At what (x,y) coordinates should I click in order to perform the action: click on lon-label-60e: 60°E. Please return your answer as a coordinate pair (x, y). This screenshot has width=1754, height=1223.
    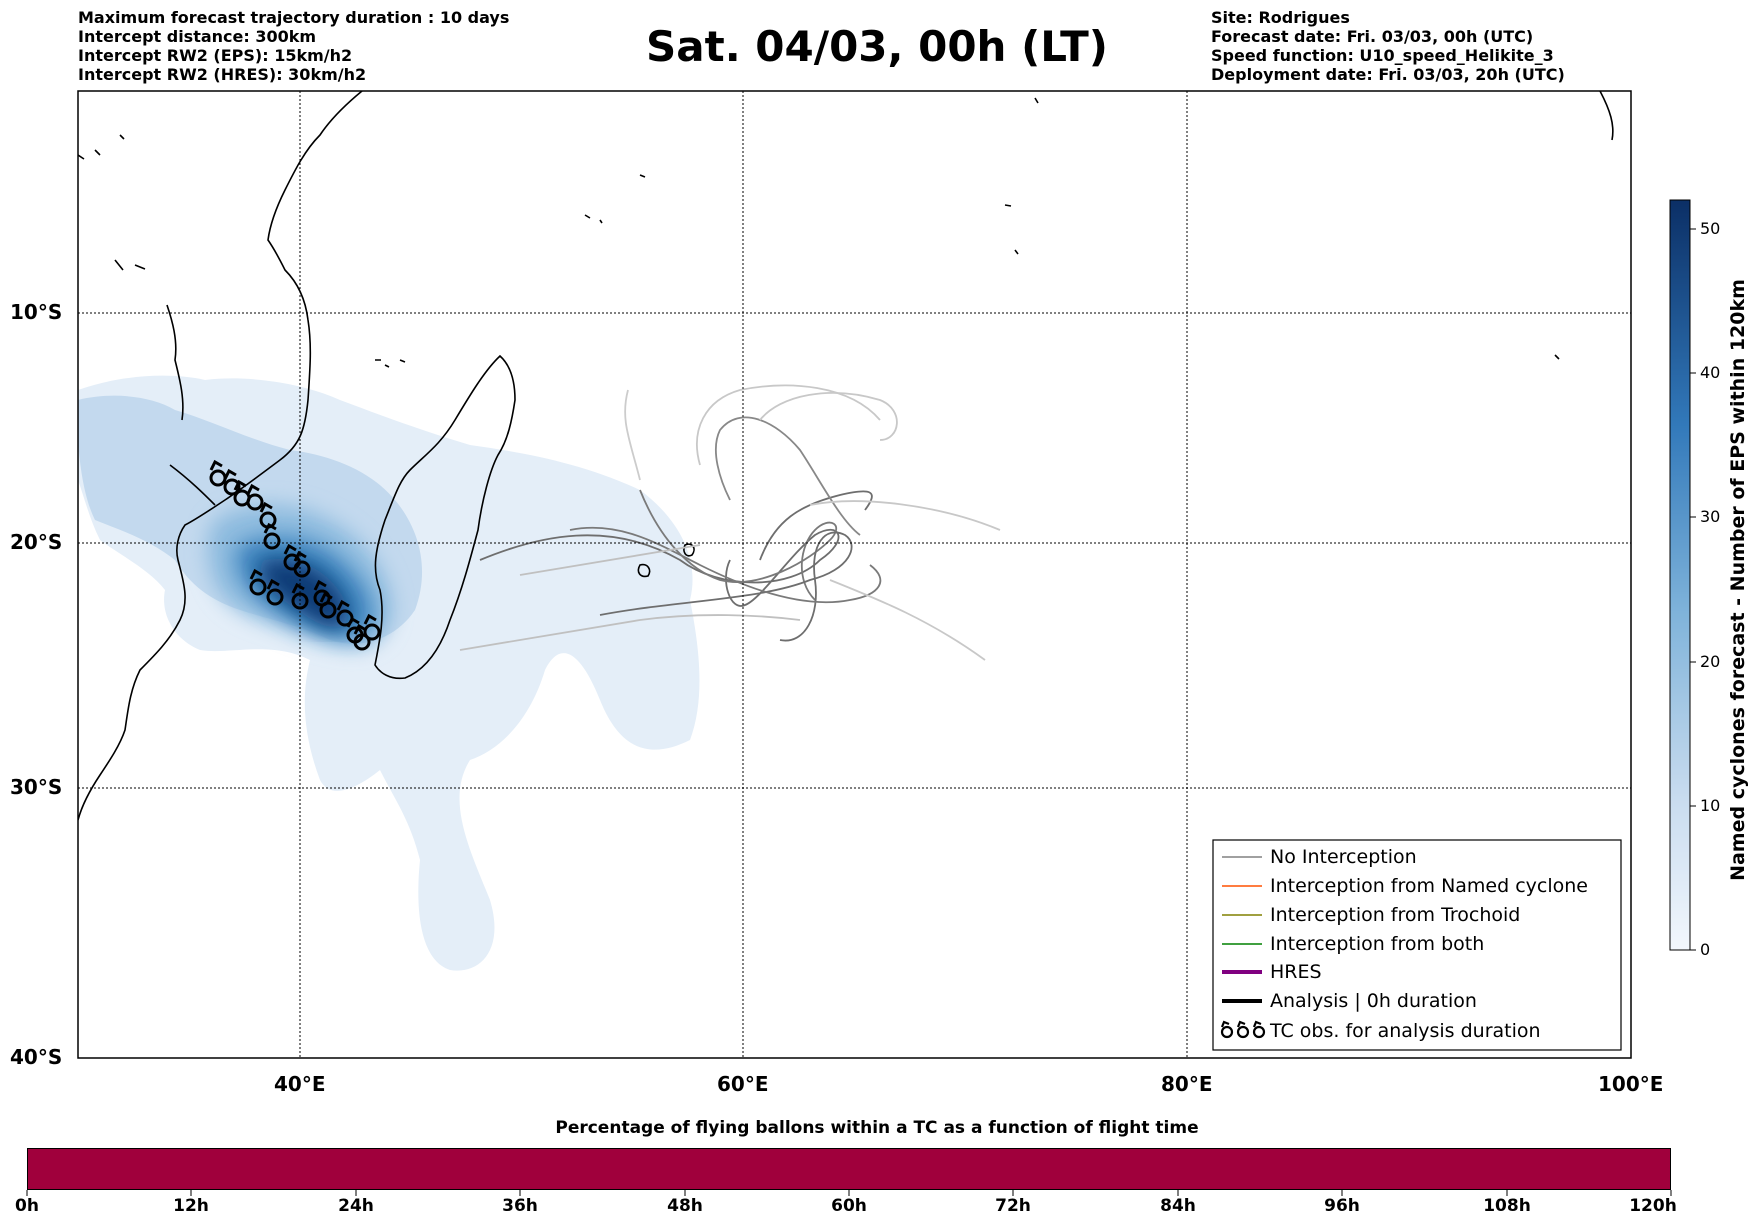
    Looking at the image, I should click on (743, 1084).